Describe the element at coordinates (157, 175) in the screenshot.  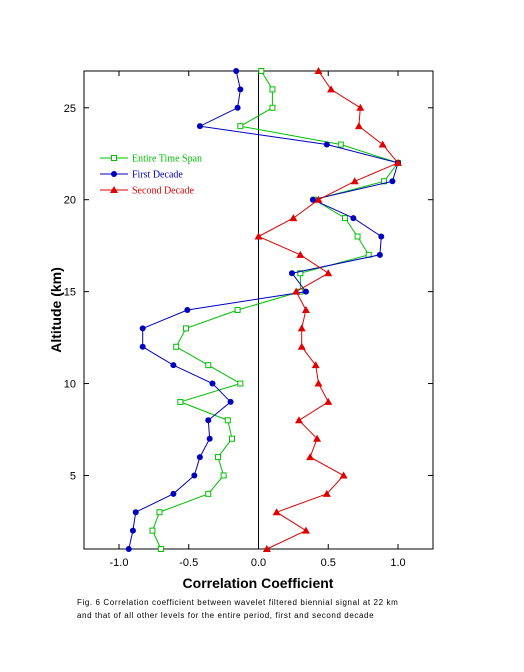
I see `legend-label: First Decade` at that location.